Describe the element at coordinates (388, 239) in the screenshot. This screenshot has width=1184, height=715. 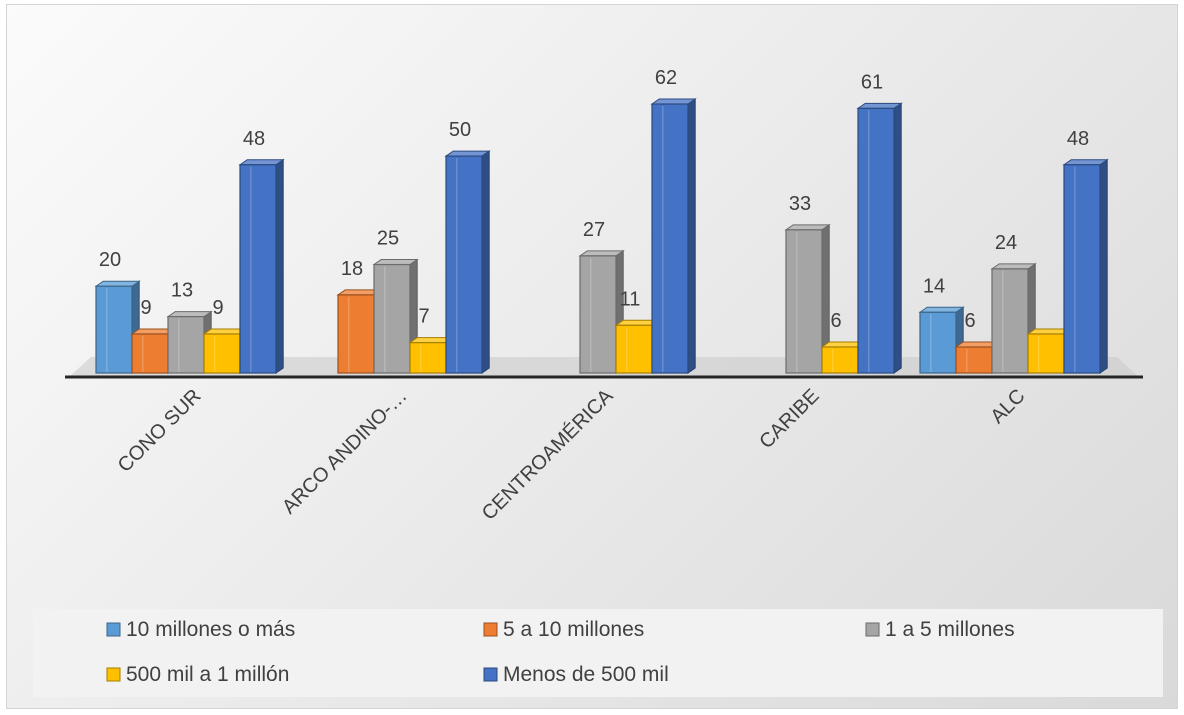
I see `data-label-2-3: 25` at that location.